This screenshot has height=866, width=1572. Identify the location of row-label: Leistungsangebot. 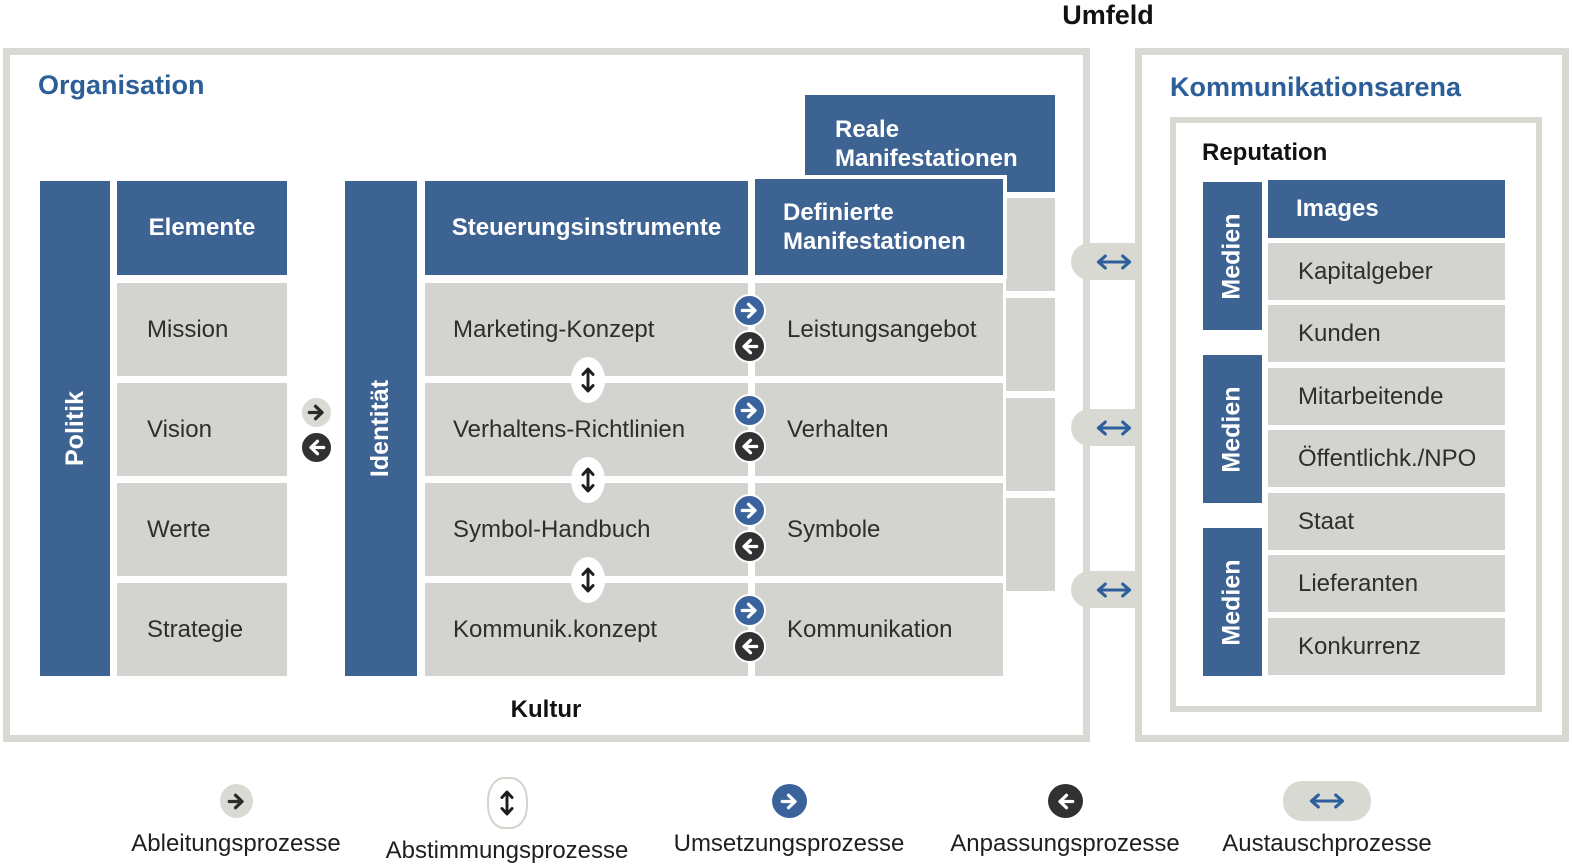
(882, 329).